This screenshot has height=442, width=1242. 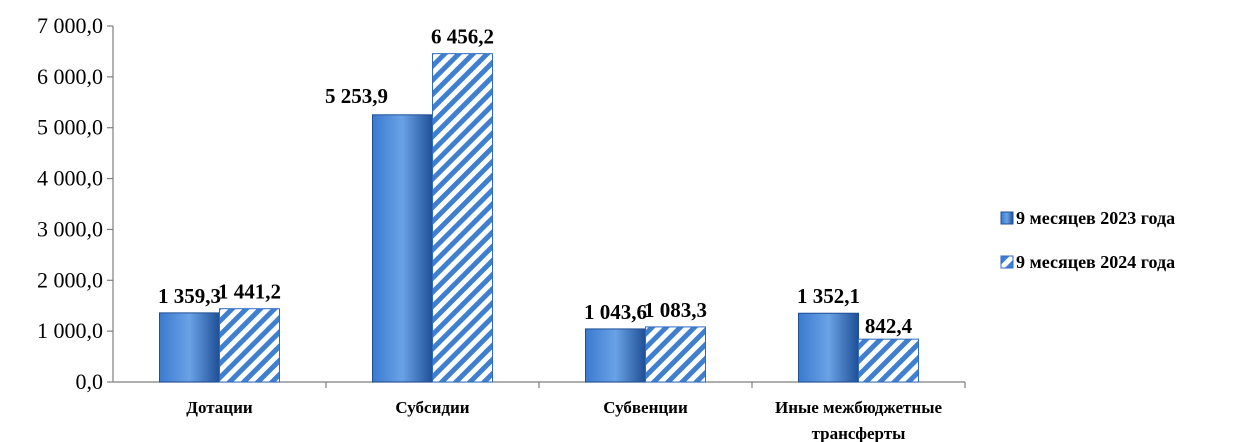 What do you see at coordinates (889, 326) in the screenshot?
I see `data-label: 842,4` at bounding box center [889, 326].